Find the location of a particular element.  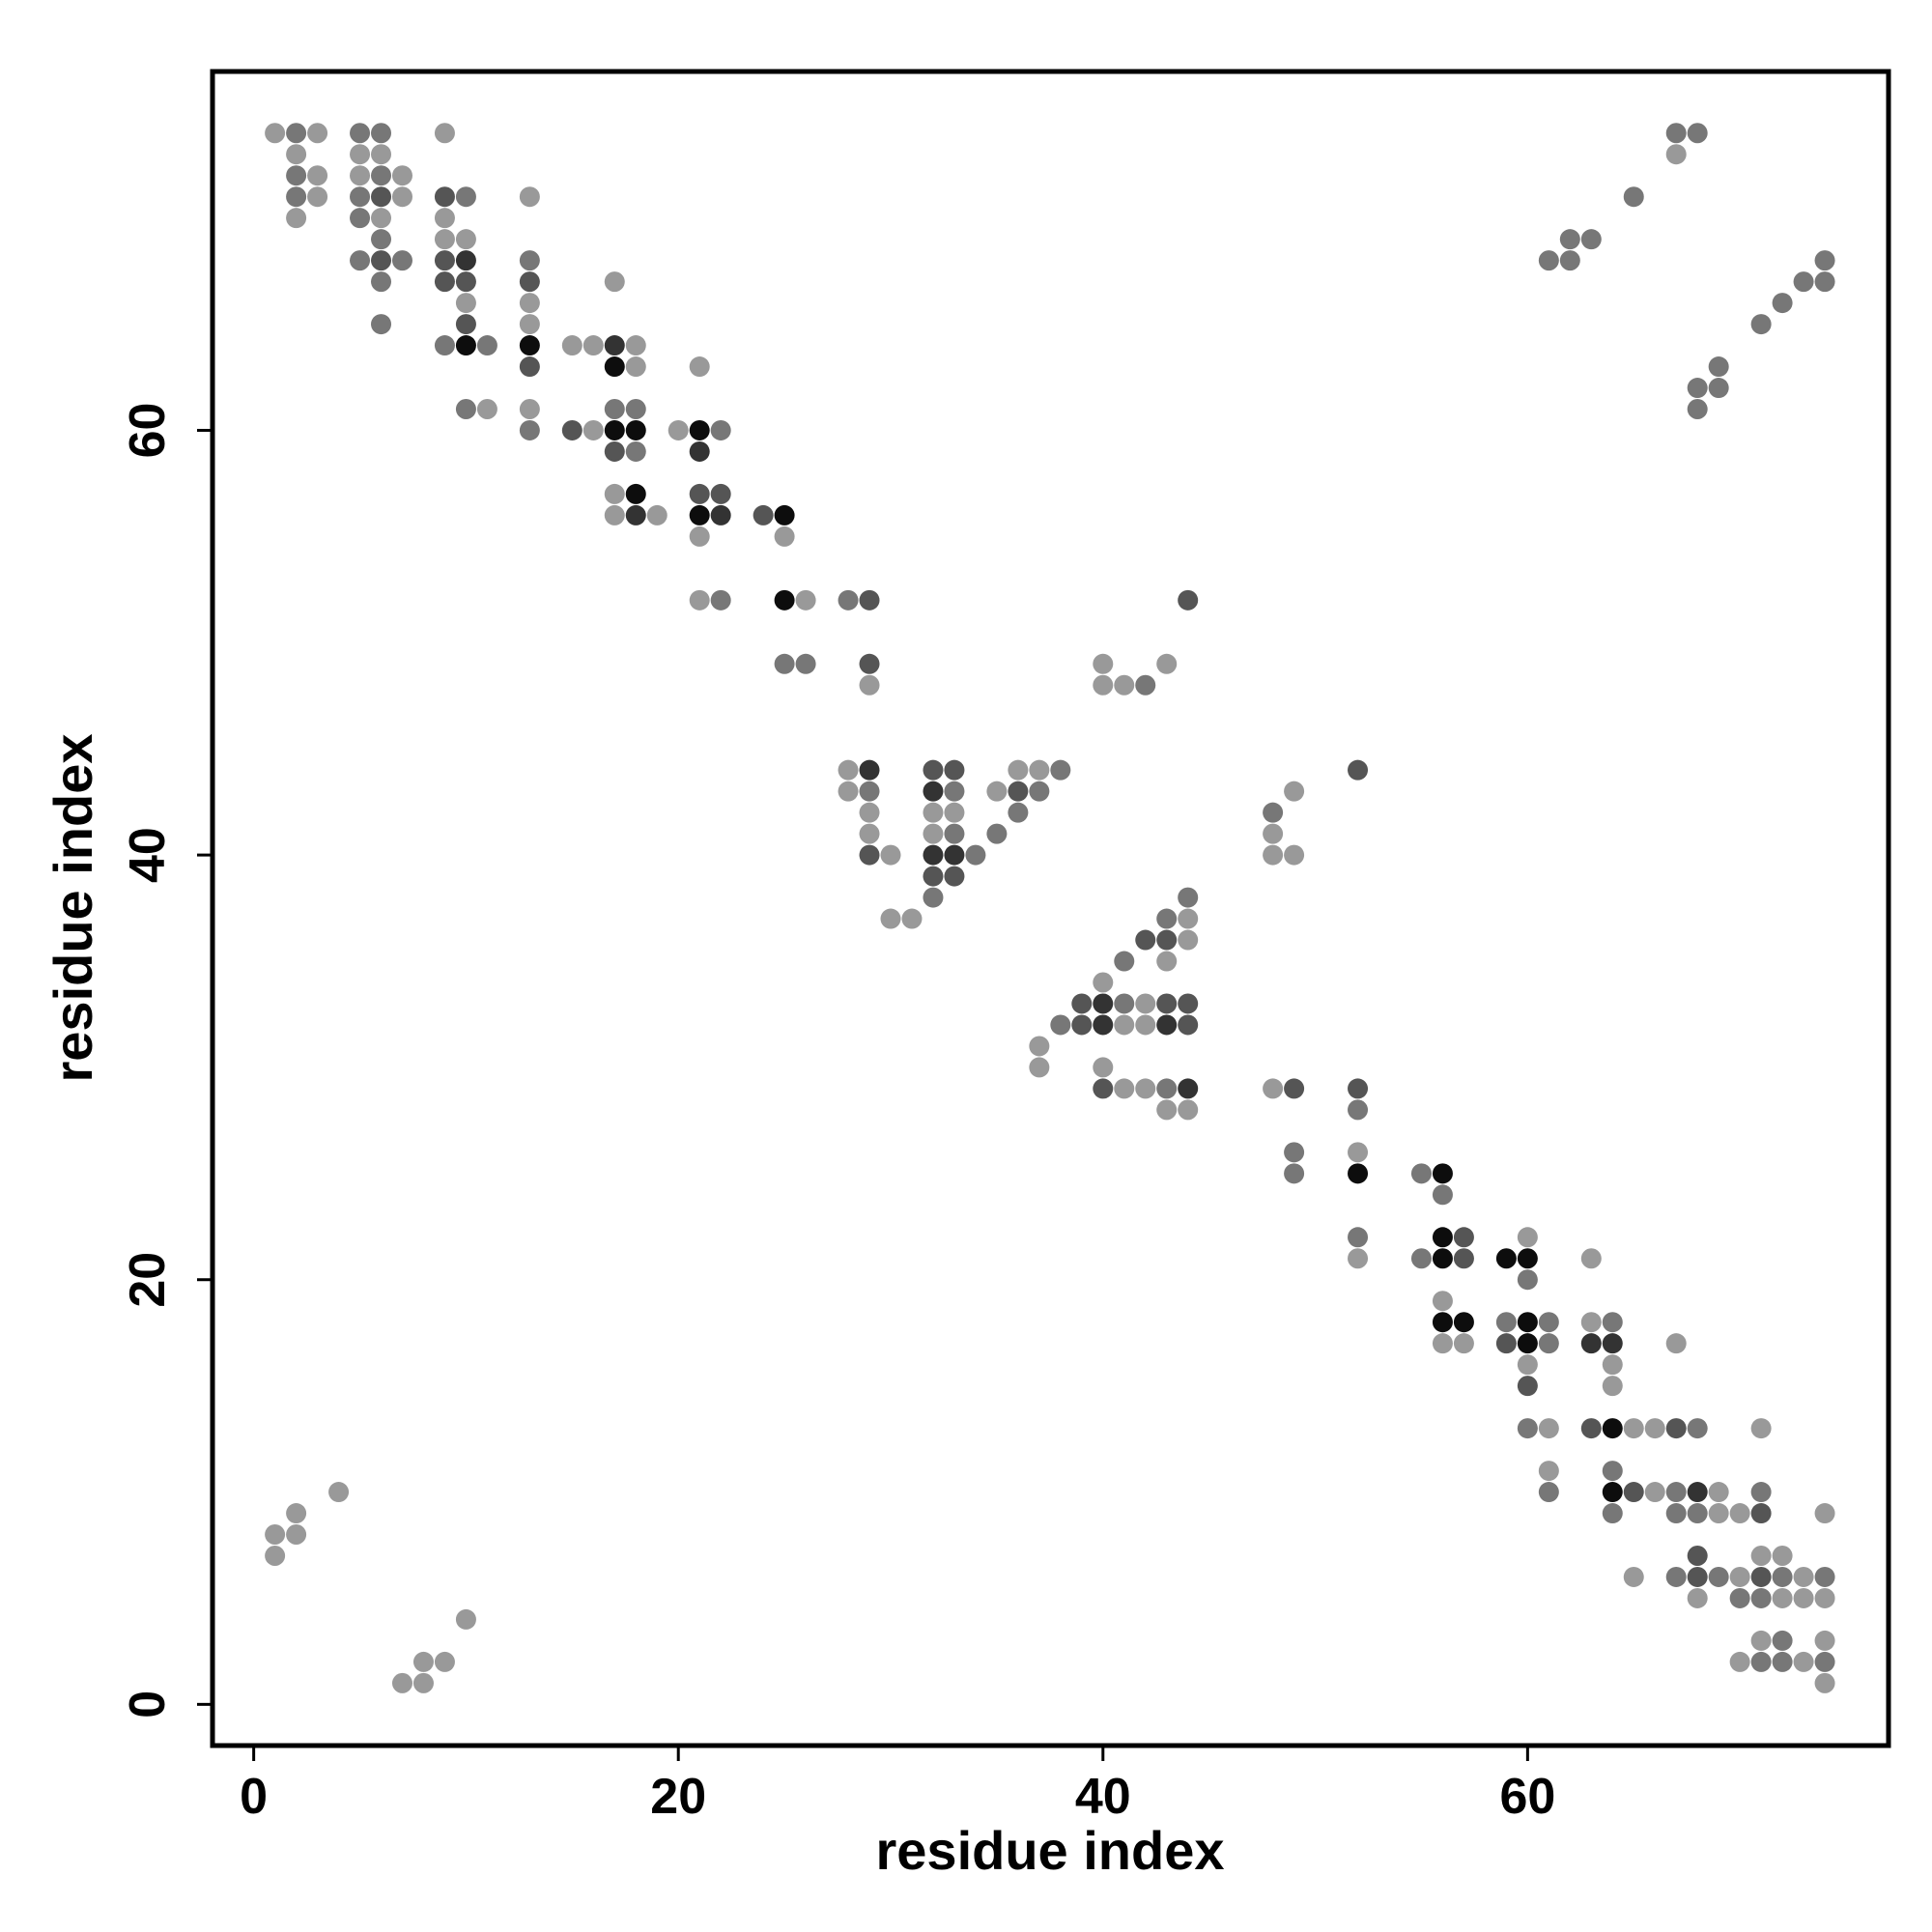

x-tick-label: 20 is located at coordinates (678, 1797).